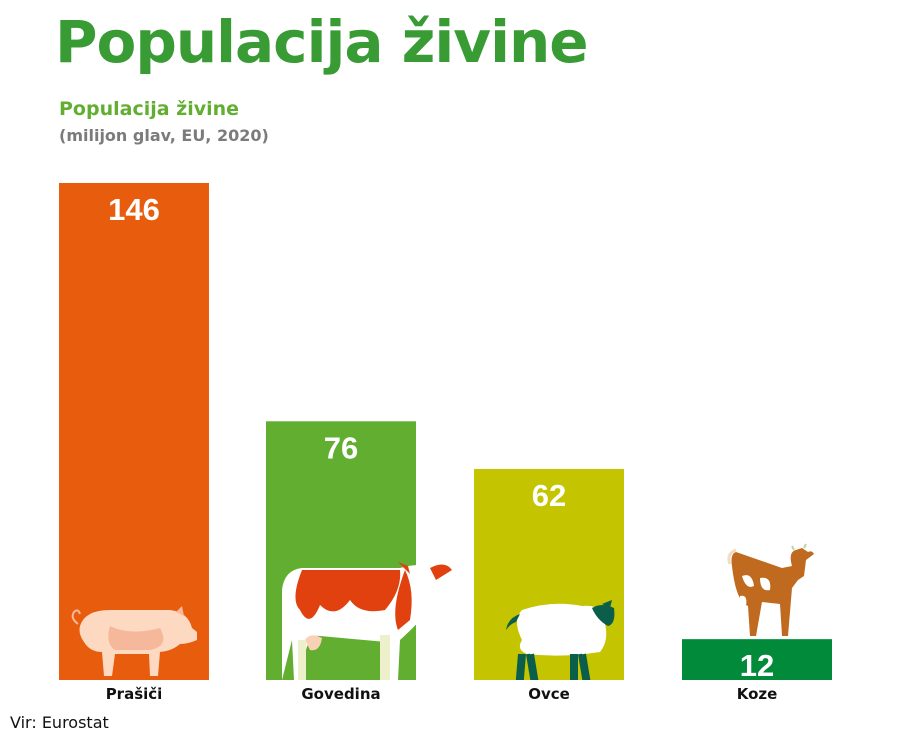 Image resolution: width=904 pixels, height=740 pixels. I want to click on chart-title: Populacija živine, so click(149, 109).